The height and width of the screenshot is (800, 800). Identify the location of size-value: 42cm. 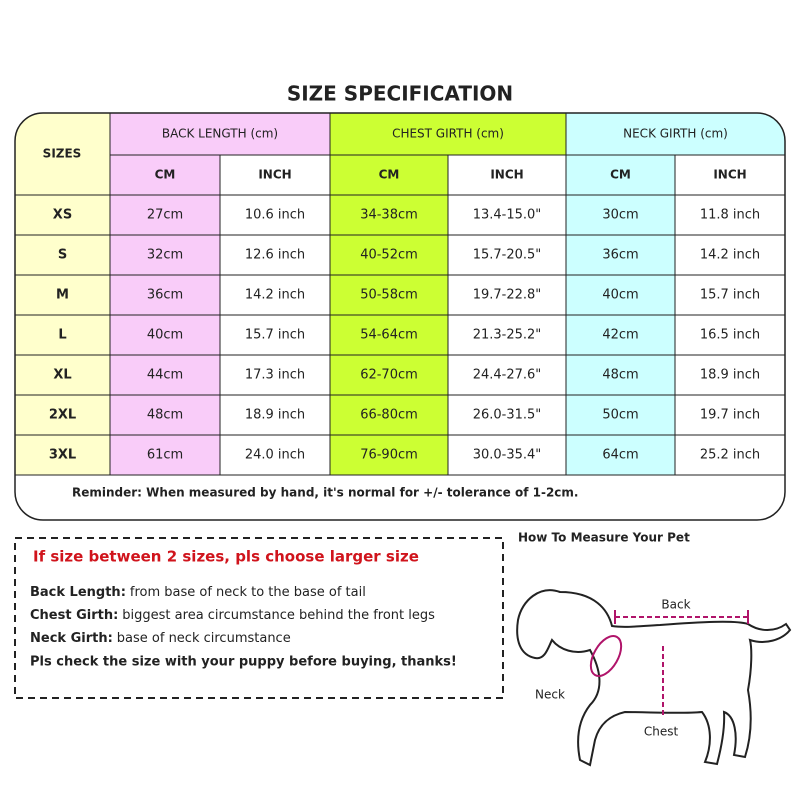
(620, 335).